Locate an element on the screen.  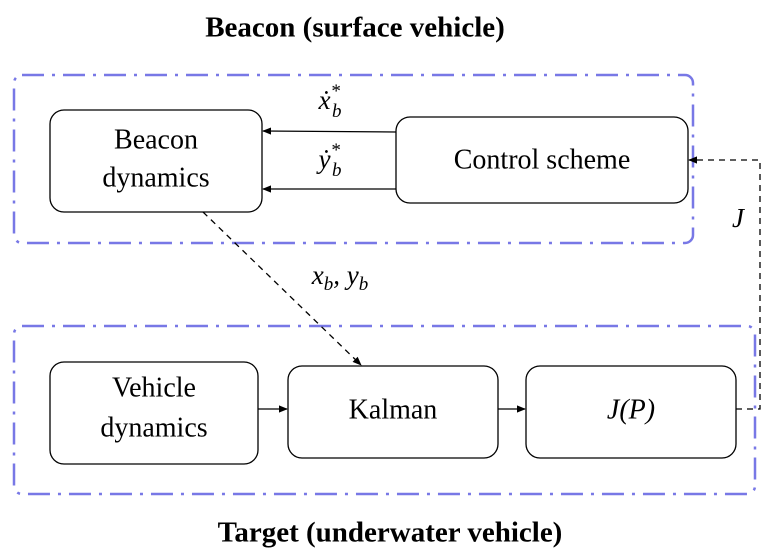
label-part: x is located at coordinates (317, 275).